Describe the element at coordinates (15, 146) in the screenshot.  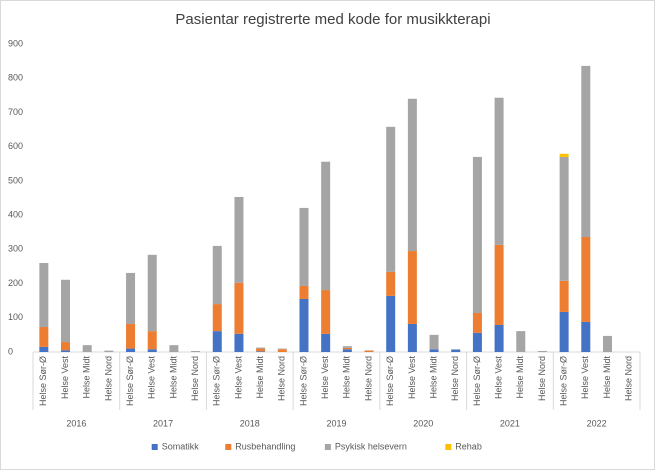
I see `y-tick-label: 600` at that location.